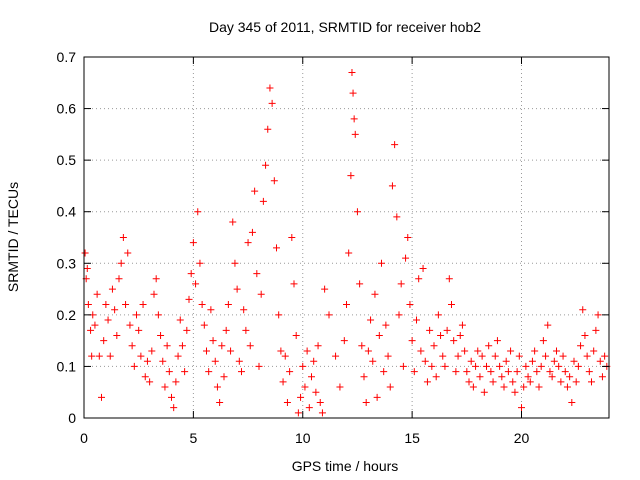 This screenshot has height=480, width=640. I want to click on y-axis-label: SRMTID / TECUs, so click(13, 237).